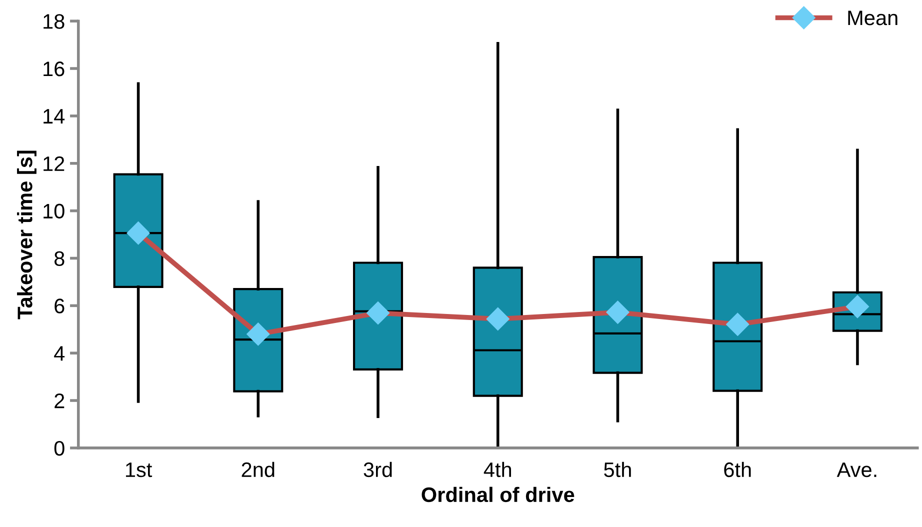 The width and height of the screenshot is (922, 527). What do you see at coordinates (54, 163) in the screenshot?
I see `y-tick-label: 12` at bounding box center [54, 163].